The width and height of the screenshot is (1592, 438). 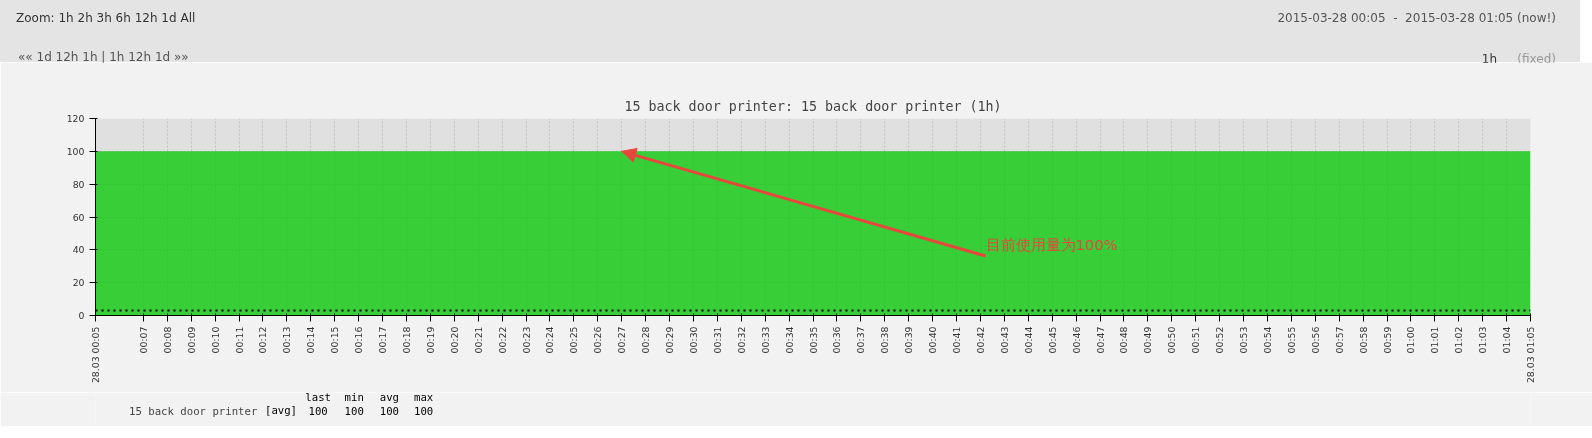 What do you see at coordinates (389, 397) in the screenshot?
I see `text: avg` at bounding box center [389, 397].